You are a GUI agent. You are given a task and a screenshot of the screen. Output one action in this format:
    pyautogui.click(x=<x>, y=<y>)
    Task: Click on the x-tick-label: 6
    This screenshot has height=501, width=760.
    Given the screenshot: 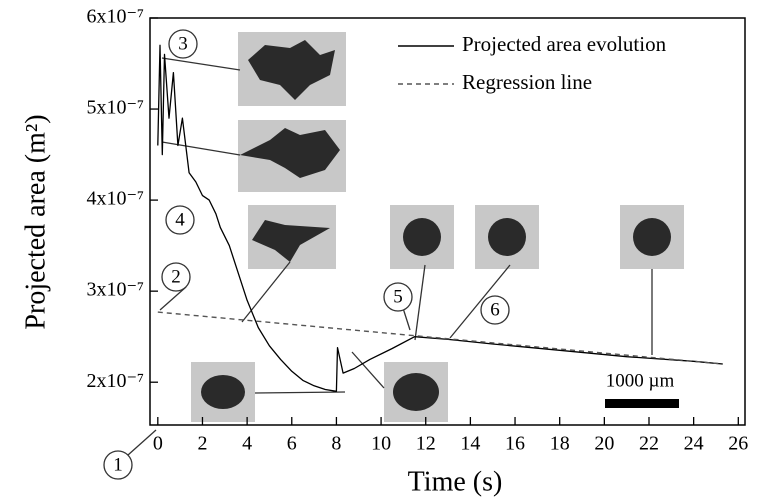 What is the action you would take?
    pyautogui.click(x=292, y=444)
    